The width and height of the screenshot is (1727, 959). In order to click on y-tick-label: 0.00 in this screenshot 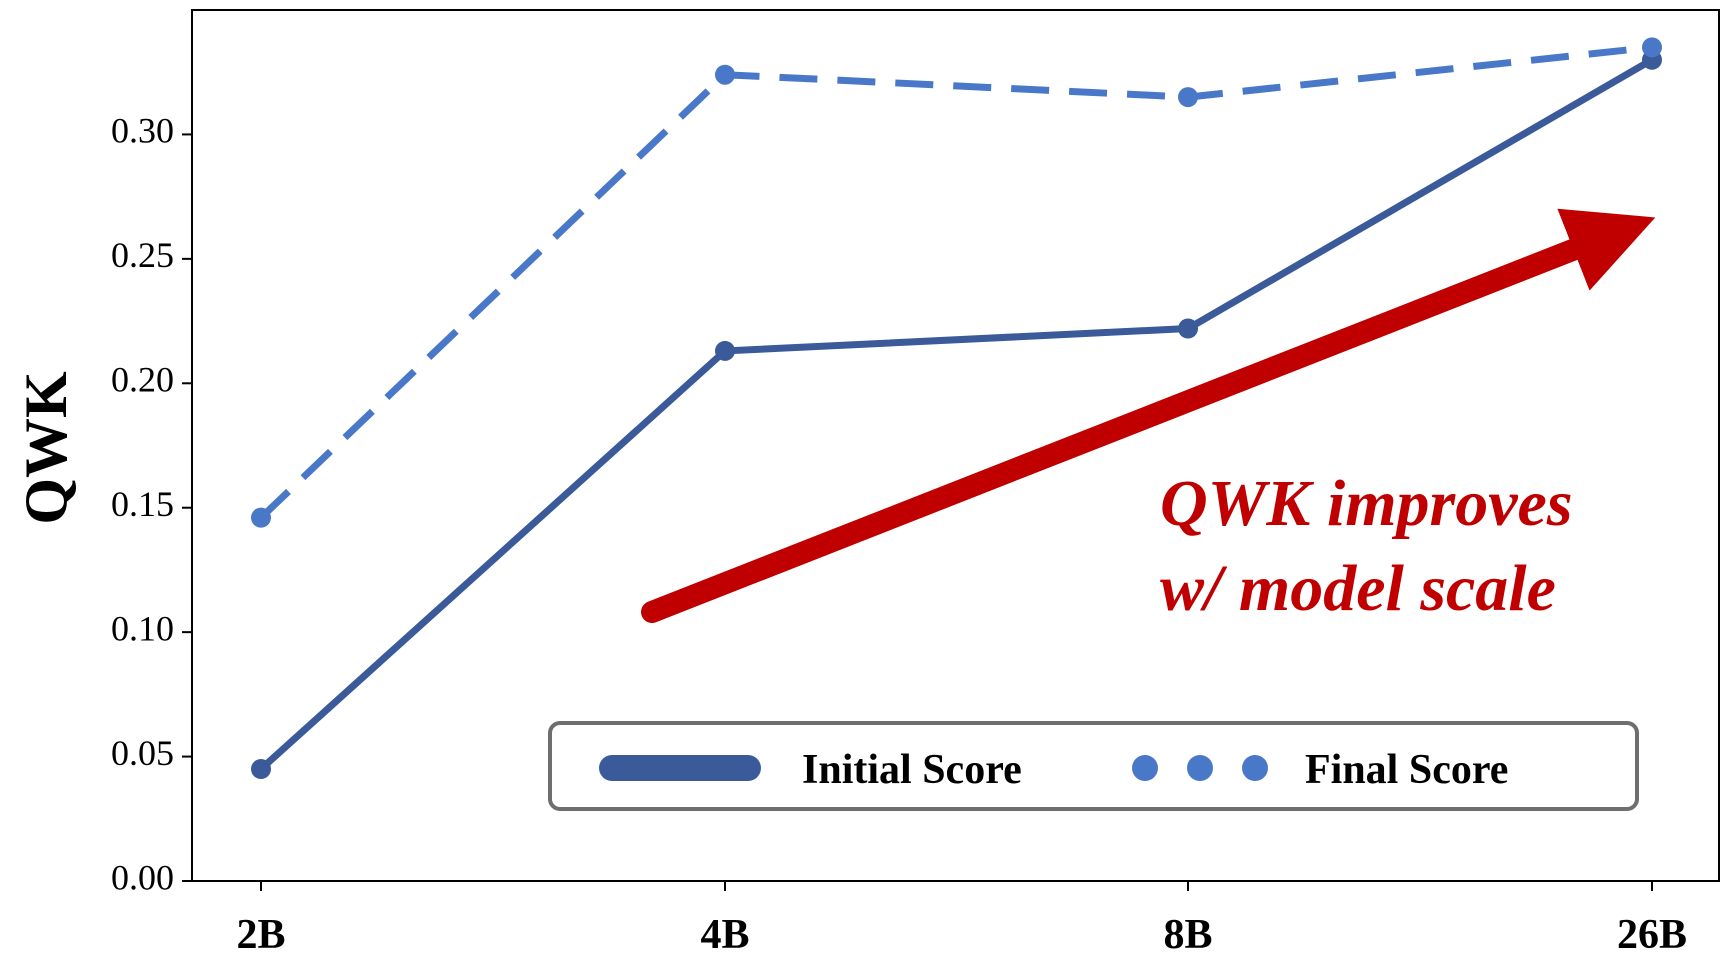, I will do `click(142, 877)`.